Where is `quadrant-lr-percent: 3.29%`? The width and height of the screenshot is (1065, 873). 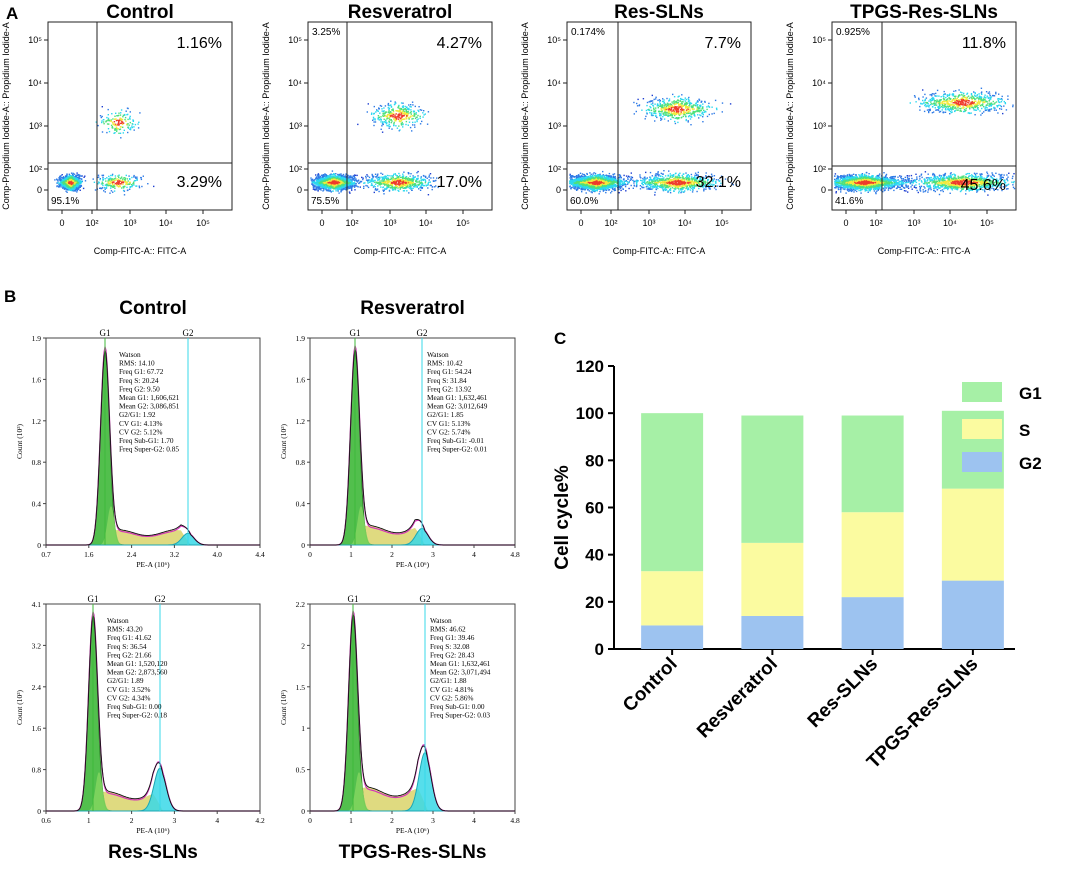
quadrant-lr-percent: 3.29% is located at coordinates (199, 182).